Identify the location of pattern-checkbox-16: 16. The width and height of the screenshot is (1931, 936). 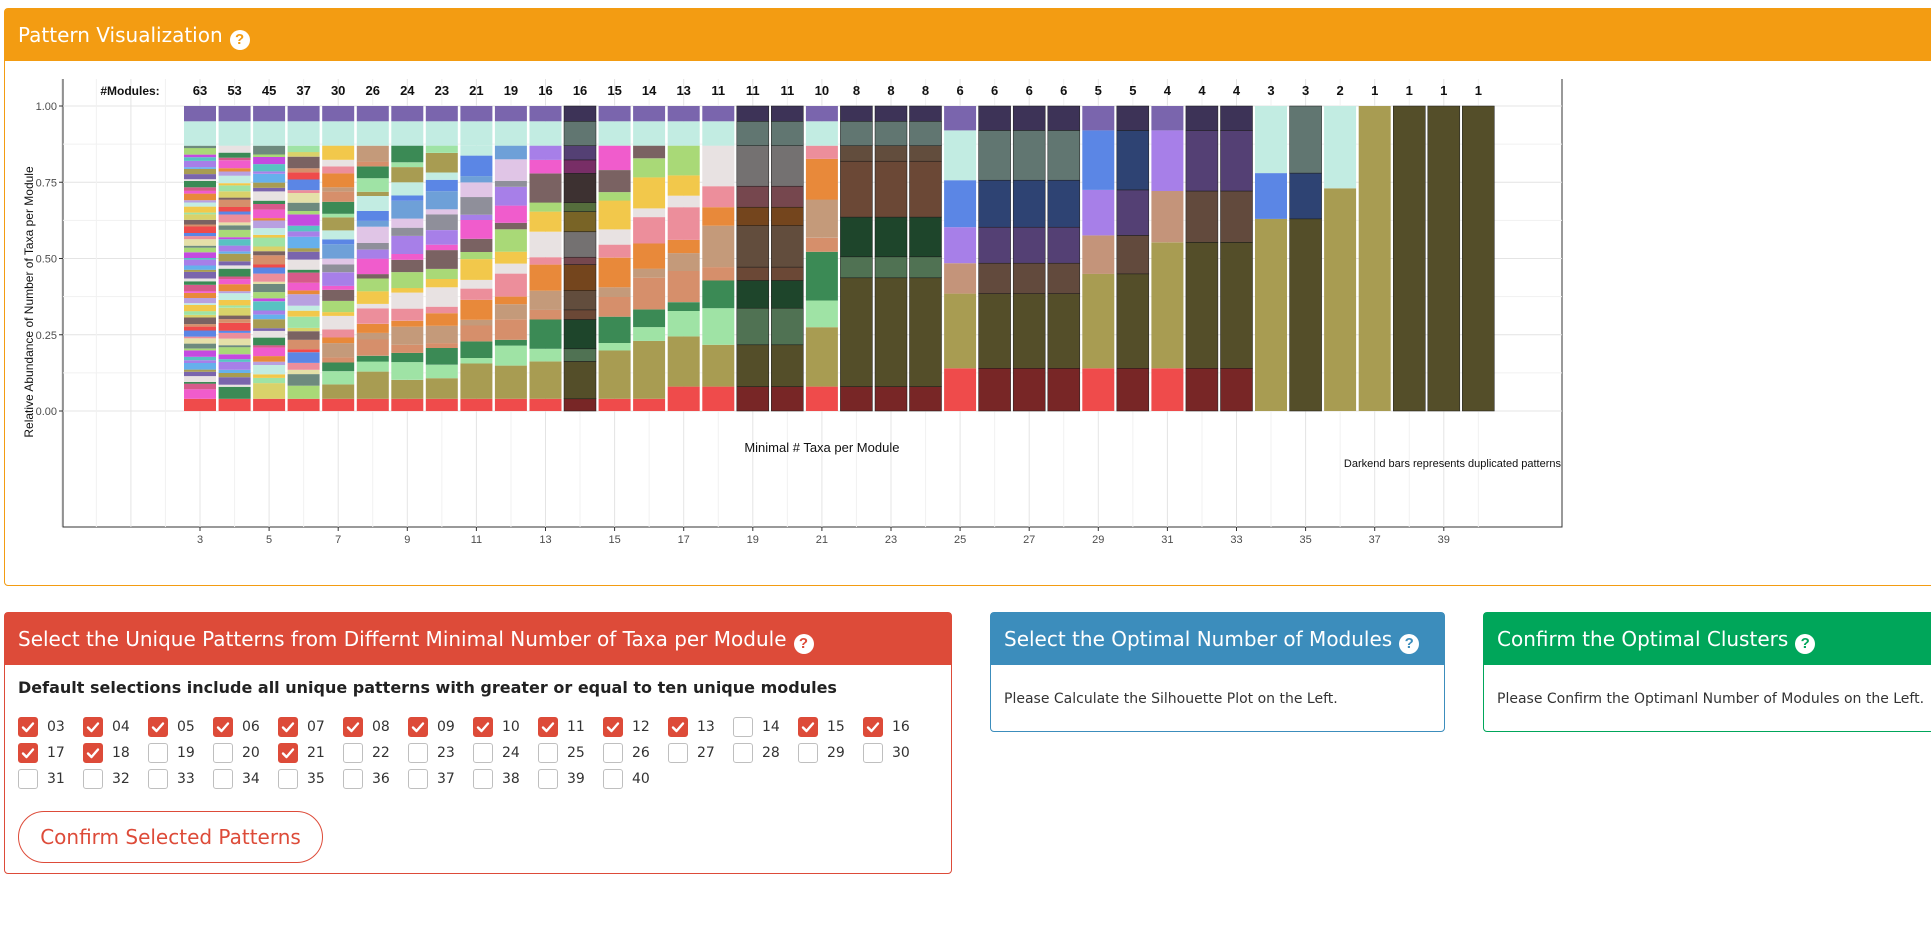
(886, 727).